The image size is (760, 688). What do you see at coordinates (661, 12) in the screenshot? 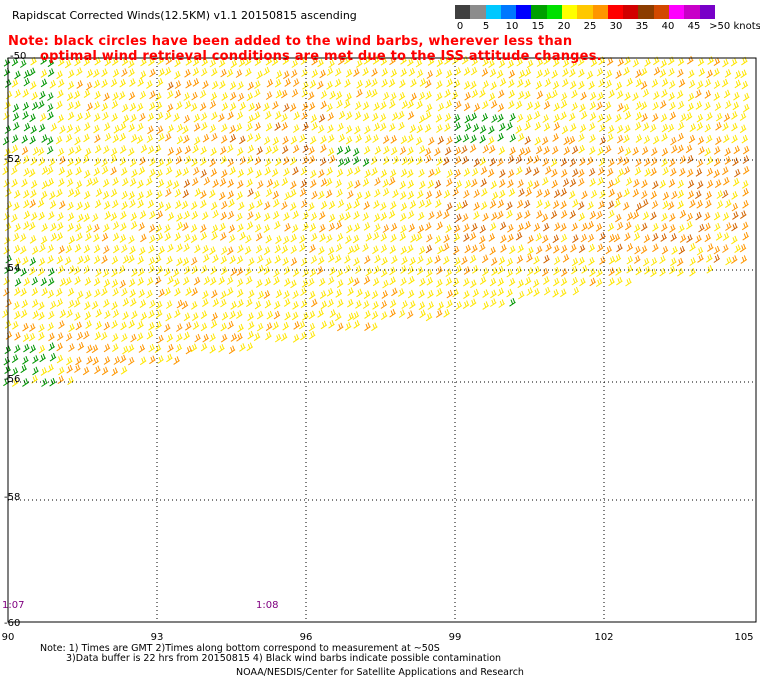
I see `scale-swatch` at bounding box center [661, 12].